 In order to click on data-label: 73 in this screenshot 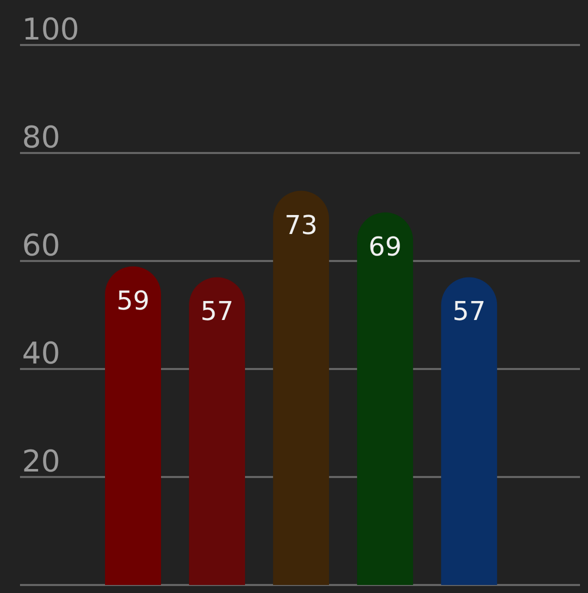, I will do `click(301, 225)`.